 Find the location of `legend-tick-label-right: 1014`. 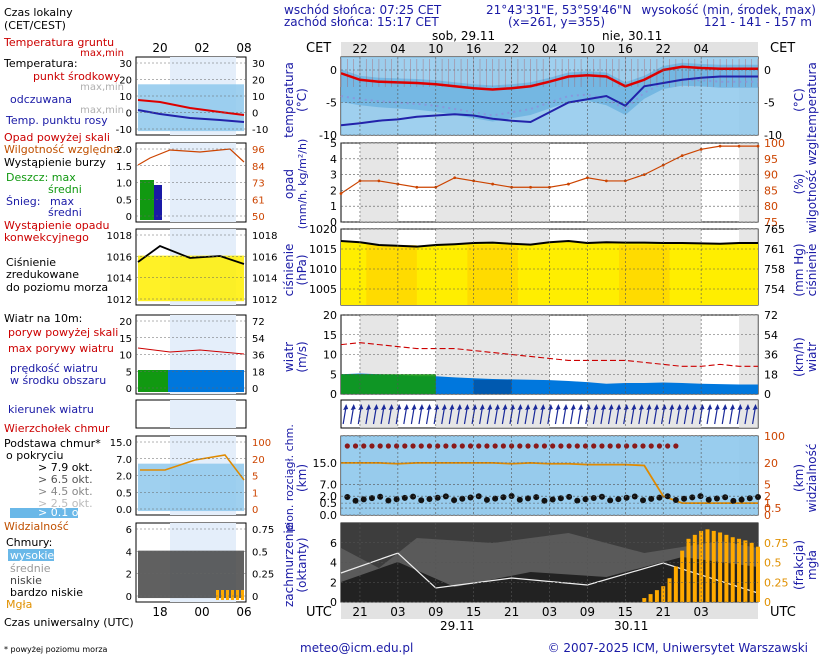

legend-tick-label-right: 1014 is located at coordinates (264, 279).